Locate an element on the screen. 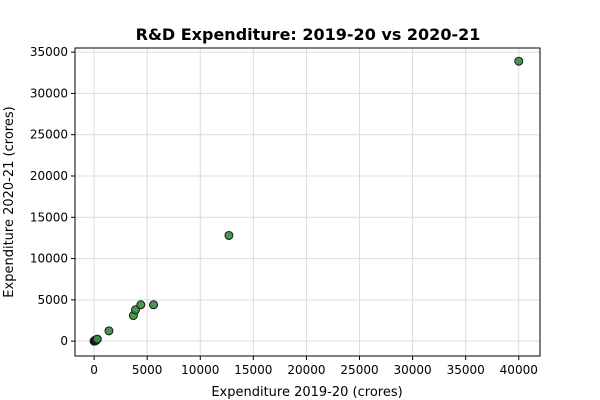 This screenshot has height=400, width=600. y-tick-label: 35000 is located at coordinates (49, 52).